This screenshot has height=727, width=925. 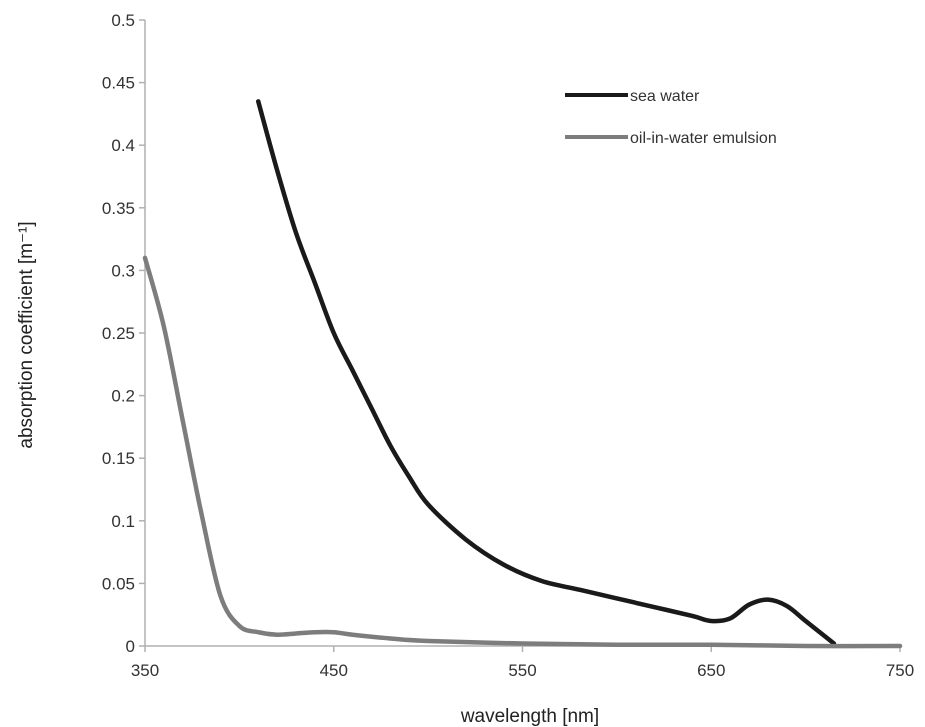 I want to click on y-ticks: 0 0.05 0.1 0.15 0.2 0.25 0.3 0.35 0.4 0.45 0.5, so click(x=123, y=333).